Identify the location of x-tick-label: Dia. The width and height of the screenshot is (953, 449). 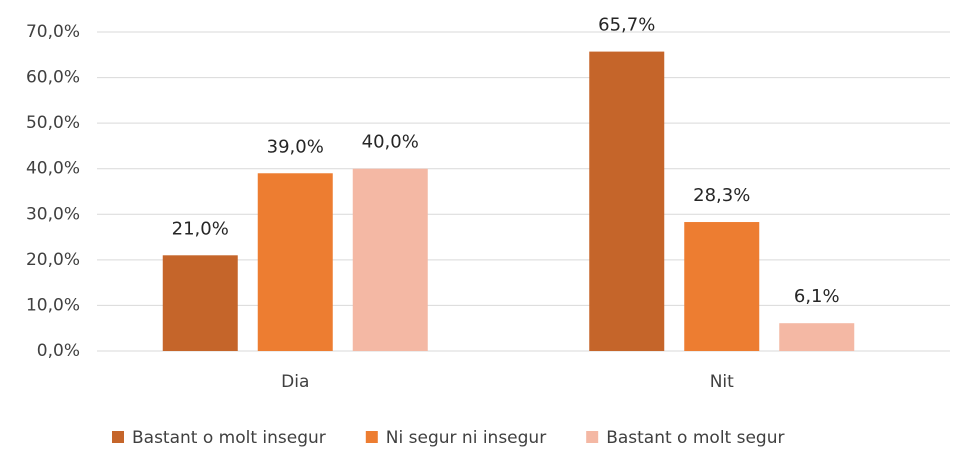
(295, 382).